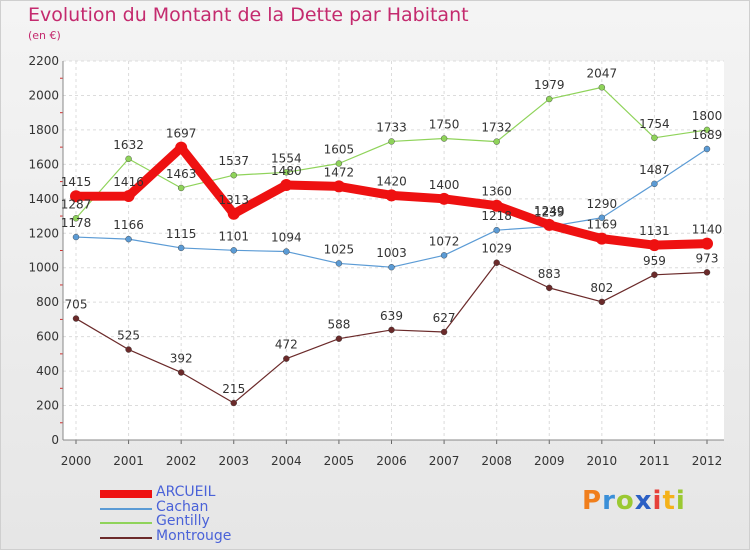 This screenshot has width=750, height=550. Describe the element at coordinates (43, 95) in the screenshot. I see `y-tick-label: 2000` at that location.